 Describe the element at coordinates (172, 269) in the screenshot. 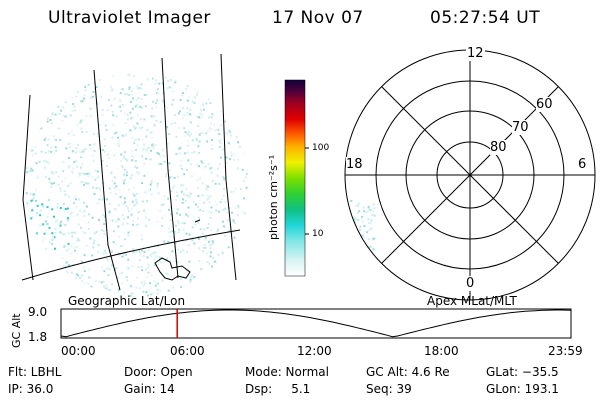

I see `coastline` at that location.